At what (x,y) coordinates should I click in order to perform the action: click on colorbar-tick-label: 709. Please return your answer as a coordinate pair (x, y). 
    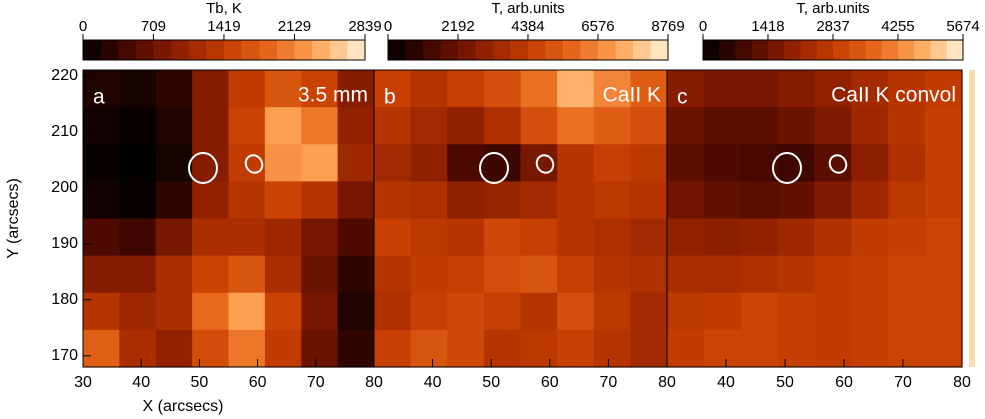
    Looking at the image, I should click on (153, 26).